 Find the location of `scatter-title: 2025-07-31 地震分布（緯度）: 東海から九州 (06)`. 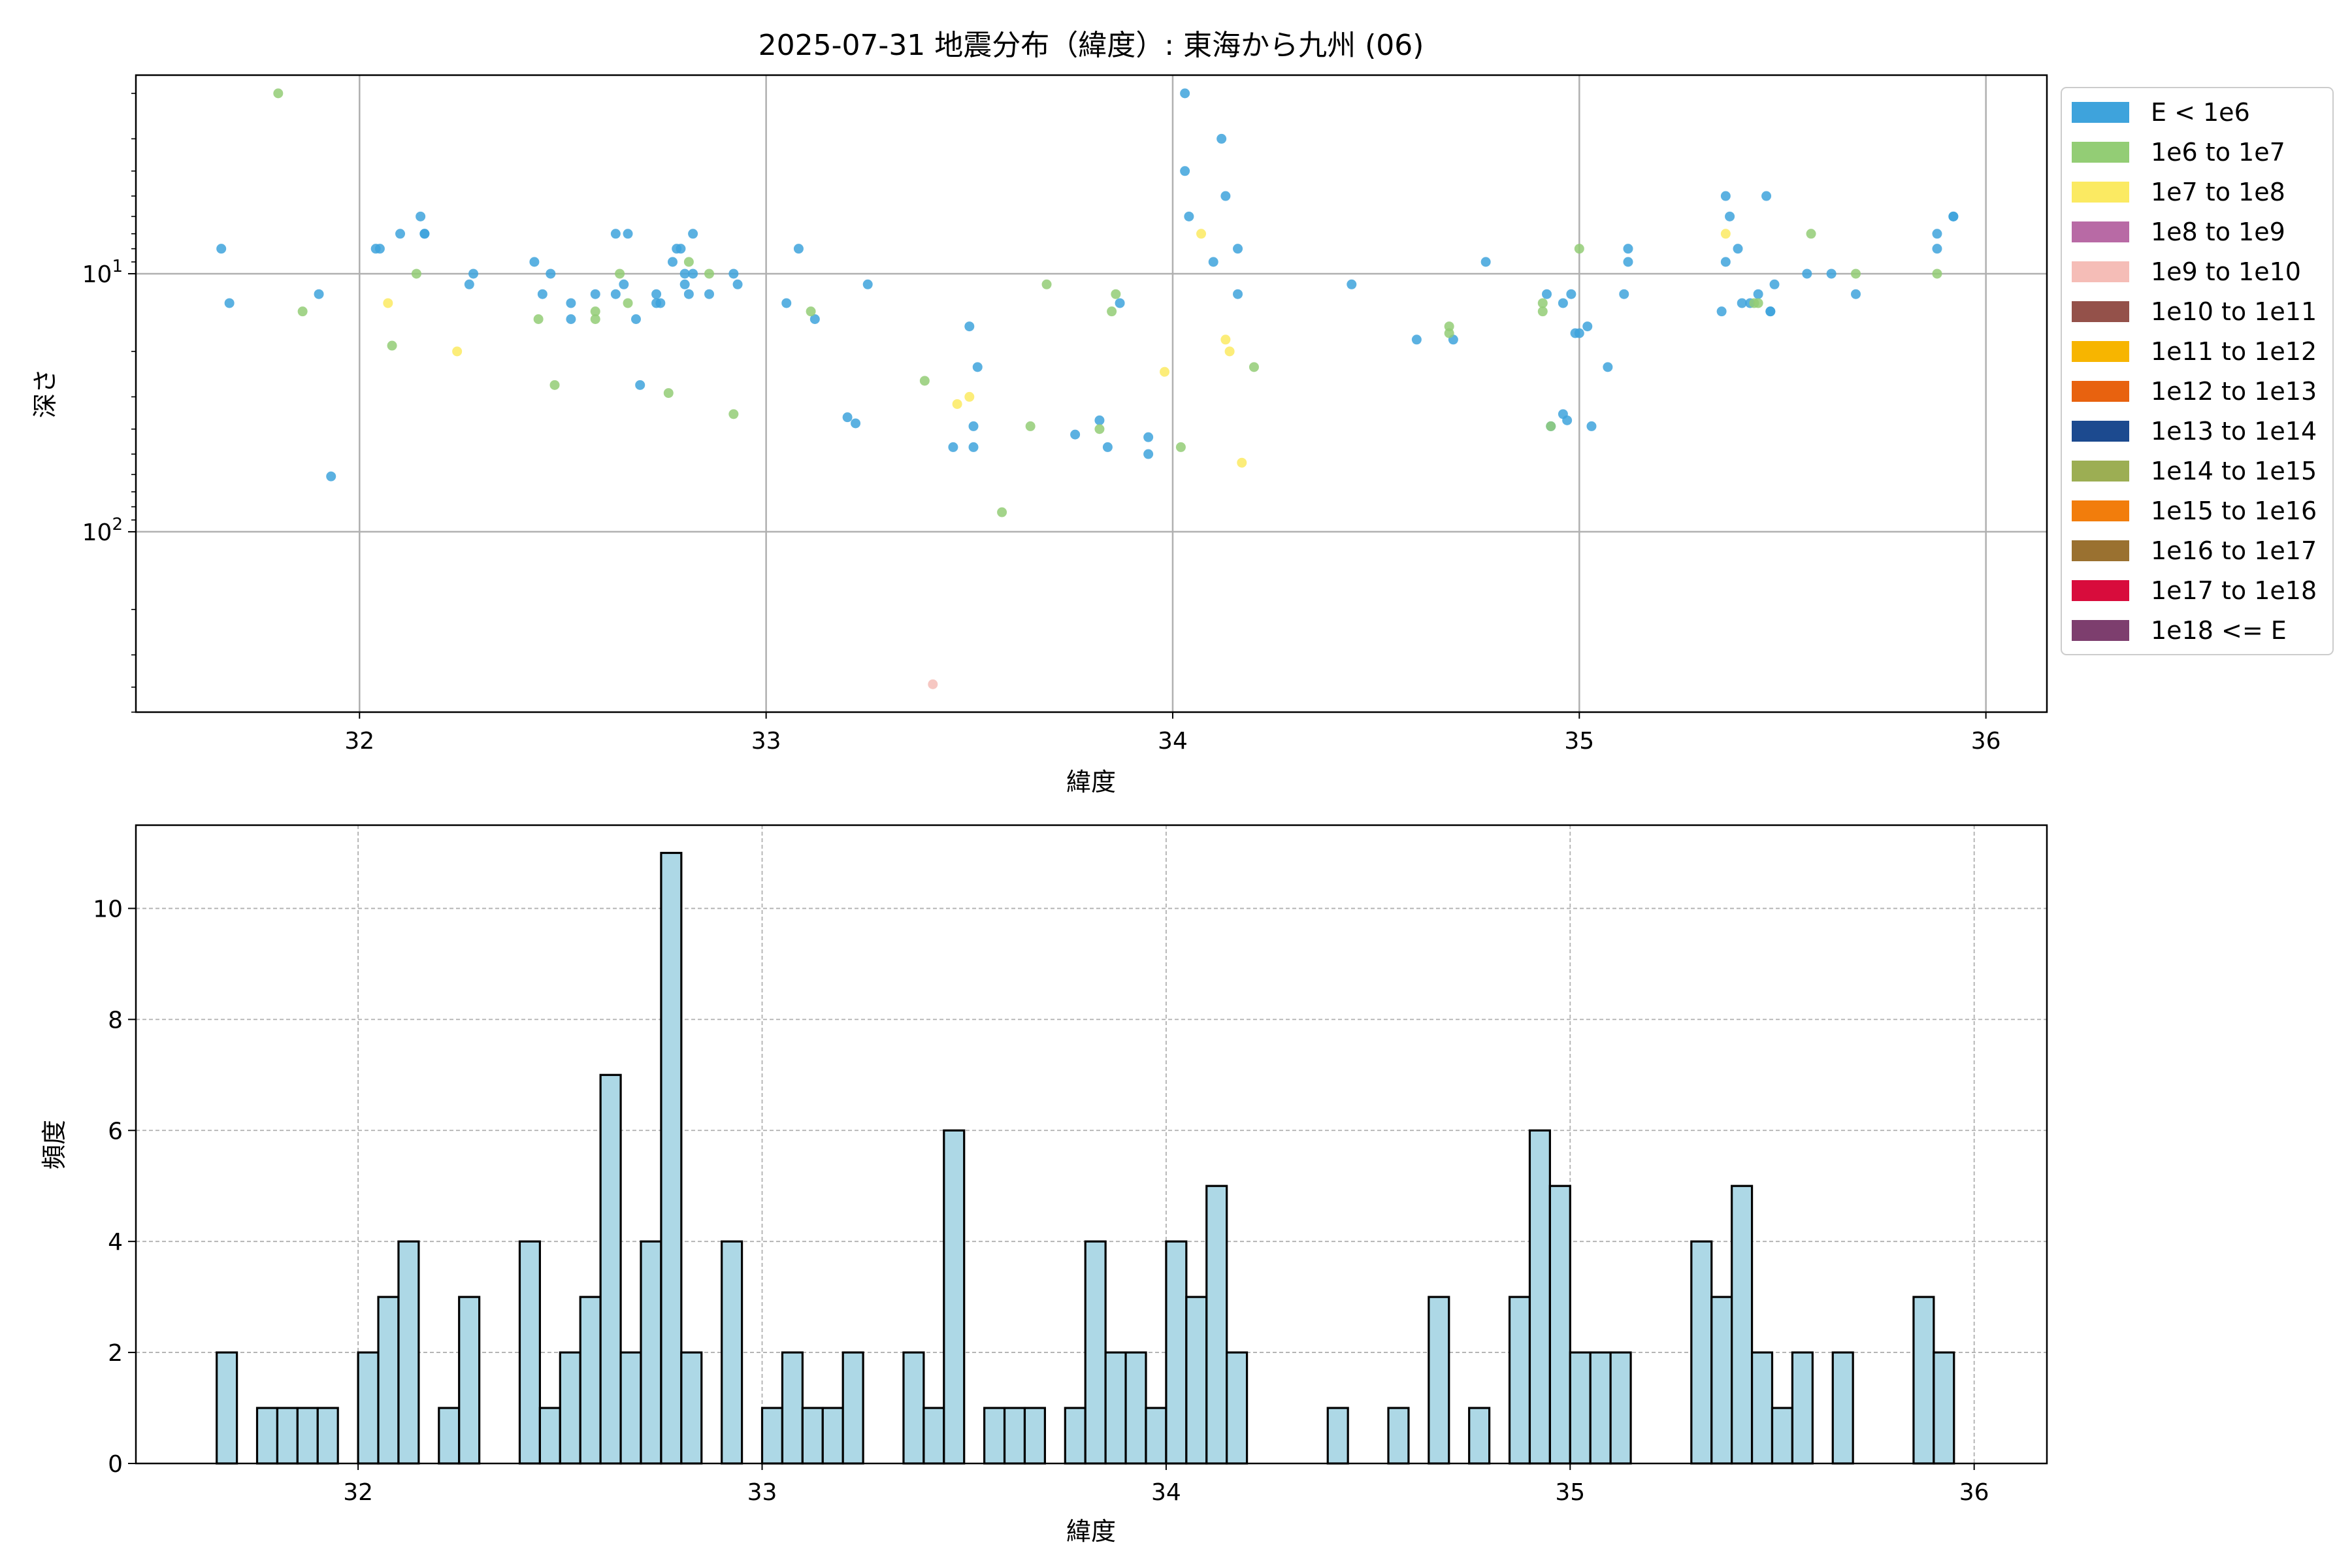

scatter-title: 2025-07-31 地震分布（緯度）: 東海から九州 (06) is located at coordinates (1091, 45).